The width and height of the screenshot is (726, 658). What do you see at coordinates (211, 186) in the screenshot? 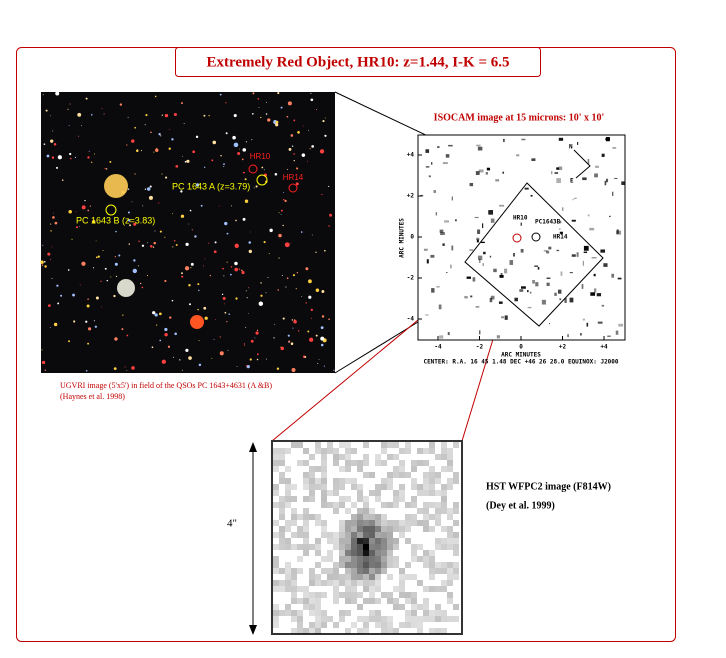
I see `label: PC 1643 A (z=3.79)` at bounding box center [211, 186].